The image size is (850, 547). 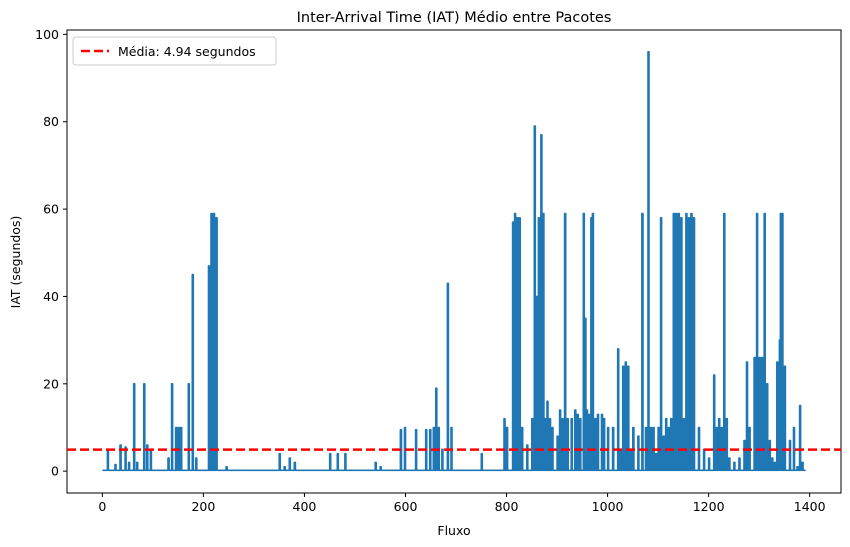 What do you see at coordinates (608, 506) in the screenshot?
I see `x-tick-label: 1000` at bounding box center [608, 506].